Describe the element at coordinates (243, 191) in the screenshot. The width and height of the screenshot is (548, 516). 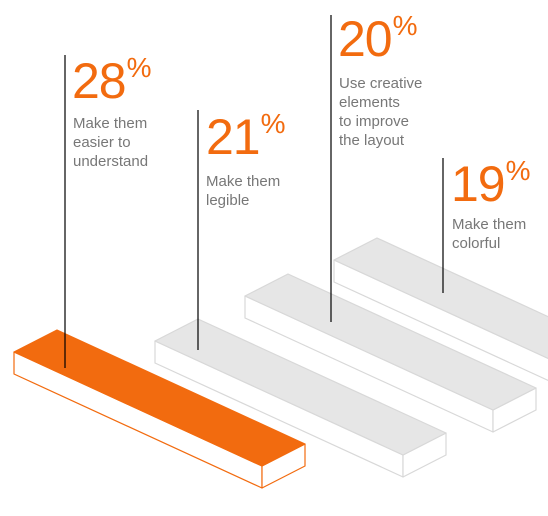
I see `category-label-1: Make them legible` at that location.